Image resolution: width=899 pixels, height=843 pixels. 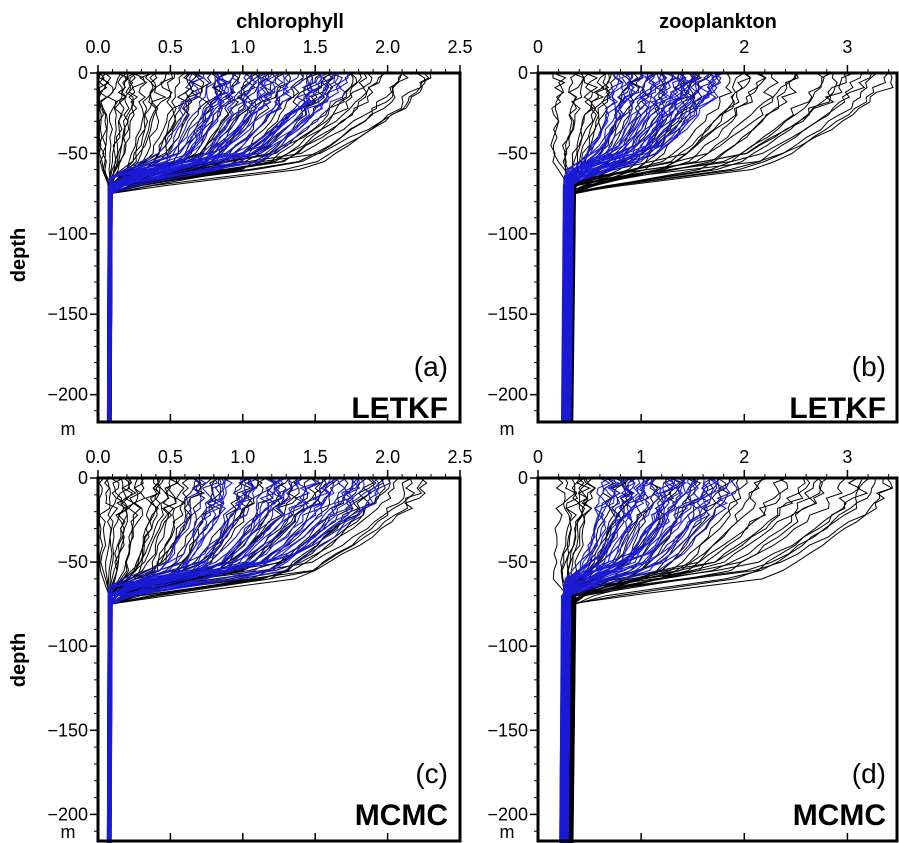 What do you see at coordinates (399, 408) in the screenshot?
I see `panel-a-method: LETKF` at bounding box center [399, 408].